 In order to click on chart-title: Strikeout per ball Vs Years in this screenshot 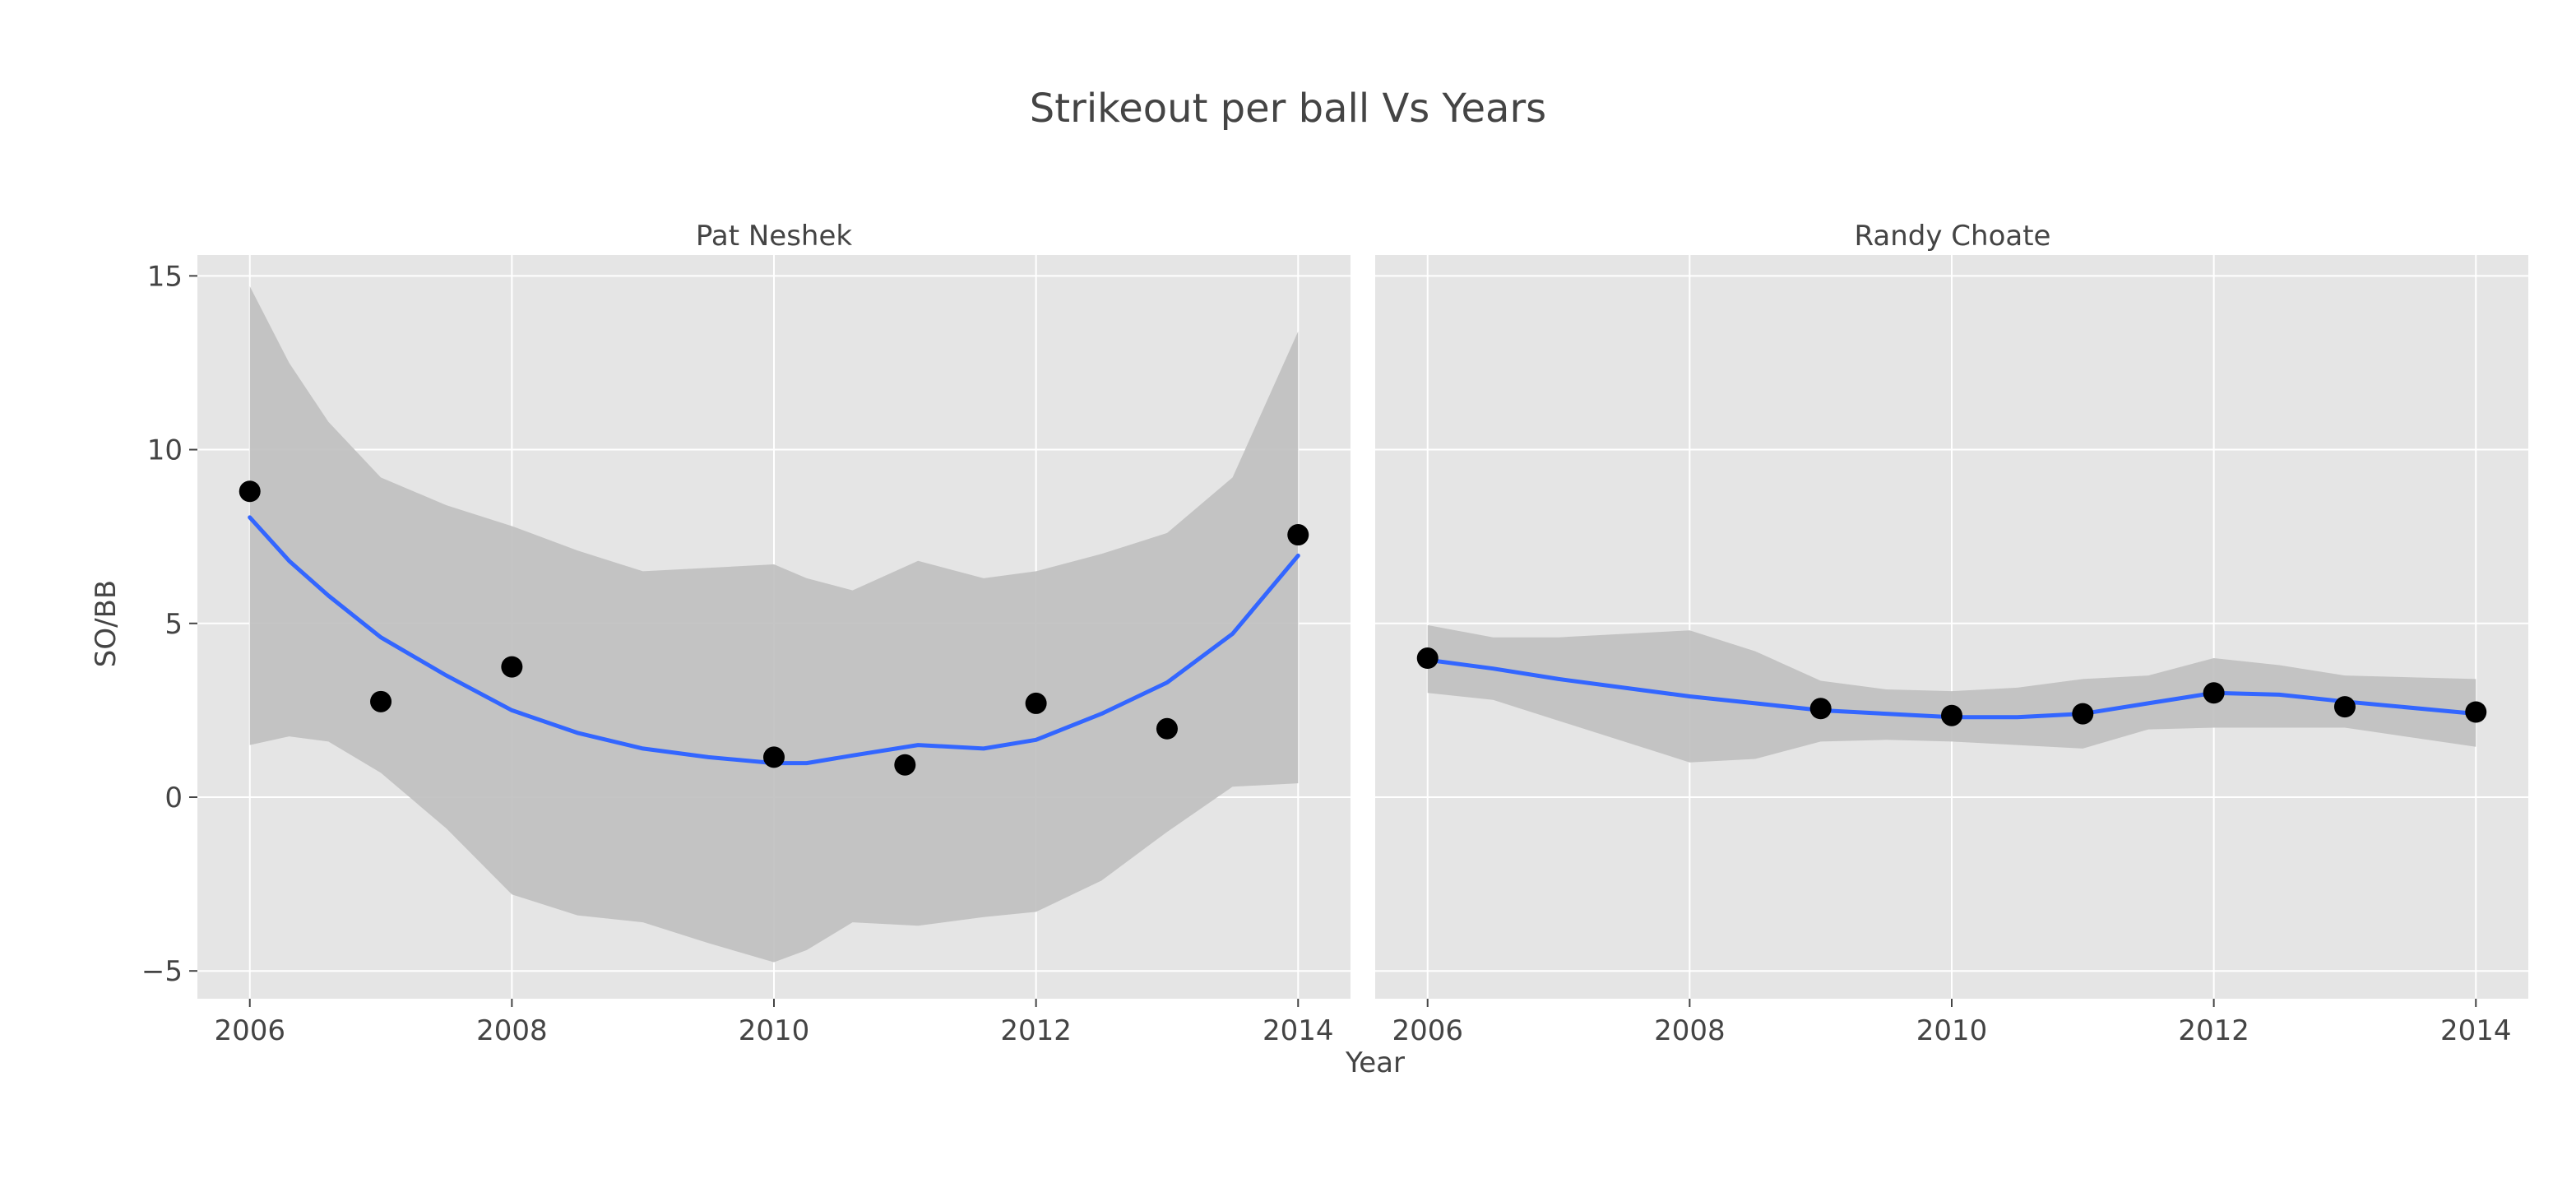, I will do `click(1288, 109)`.